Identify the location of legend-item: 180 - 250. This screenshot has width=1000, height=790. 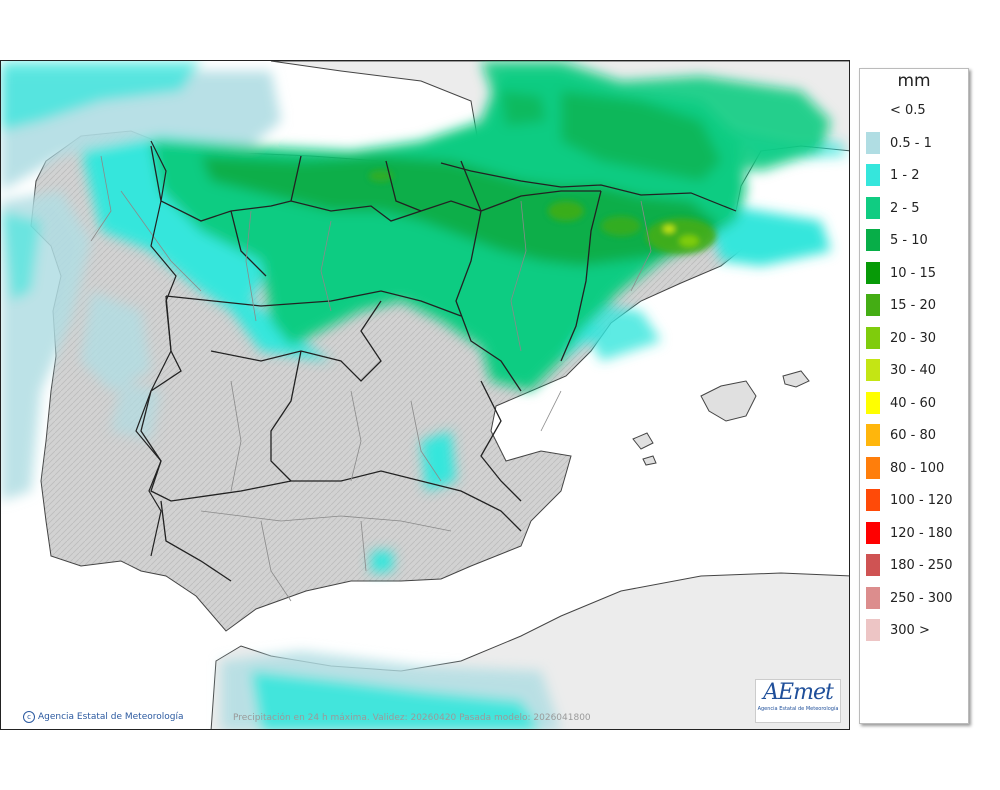
(916, 565).